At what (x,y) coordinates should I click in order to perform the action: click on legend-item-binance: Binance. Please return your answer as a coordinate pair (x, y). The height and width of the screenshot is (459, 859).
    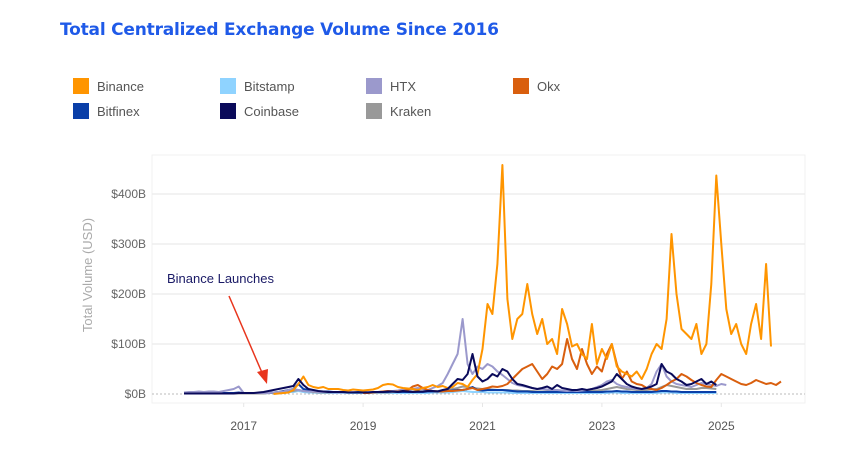
    Looking at the image, I should click on (108, 86).